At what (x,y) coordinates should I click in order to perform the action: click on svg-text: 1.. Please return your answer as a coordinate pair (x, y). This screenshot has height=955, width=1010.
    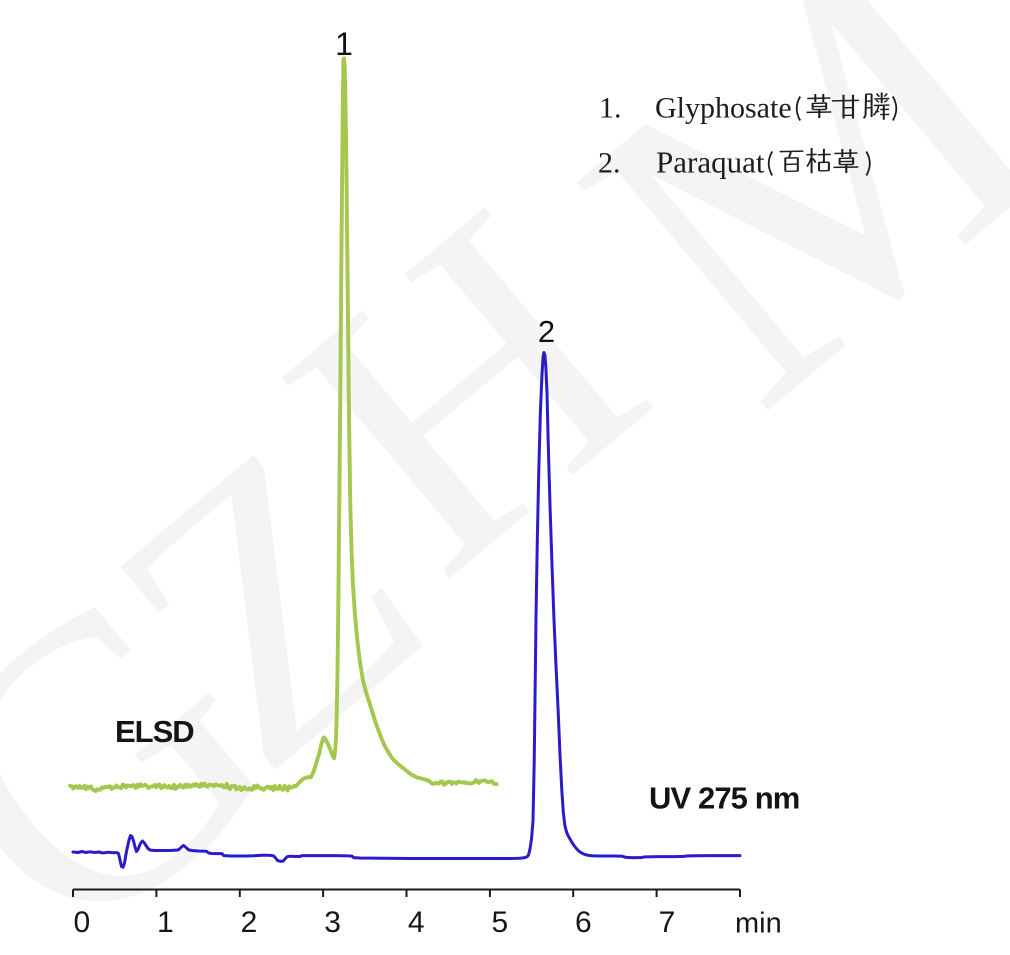
    Looking at the image, I should click on (610, 108).